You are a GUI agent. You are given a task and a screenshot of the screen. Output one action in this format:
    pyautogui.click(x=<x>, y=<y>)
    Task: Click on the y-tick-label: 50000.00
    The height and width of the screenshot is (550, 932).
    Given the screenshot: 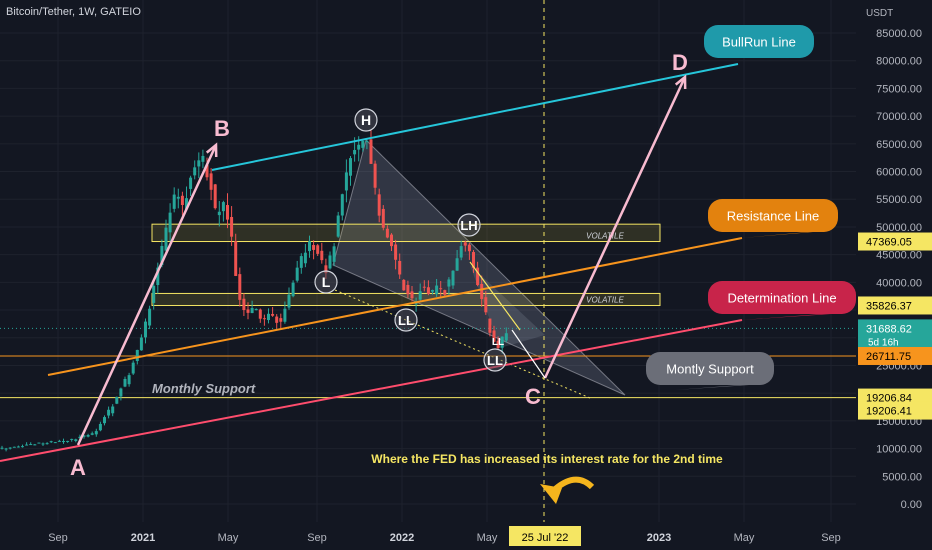 What is the action you would take?
    pyautogui.click(x=899, y=228)
    